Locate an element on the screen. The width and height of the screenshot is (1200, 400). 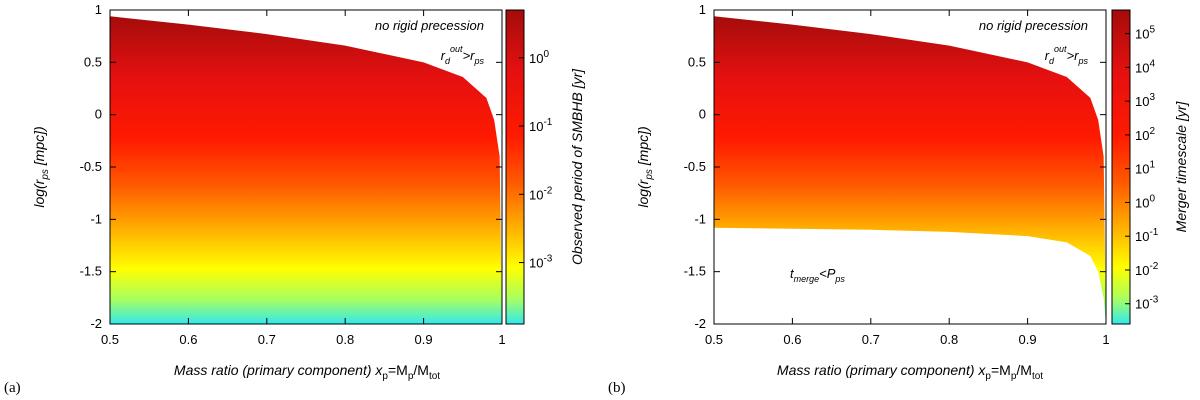
panel-b-x-tick-label: 0.6 is located at coordinates (792, 339).